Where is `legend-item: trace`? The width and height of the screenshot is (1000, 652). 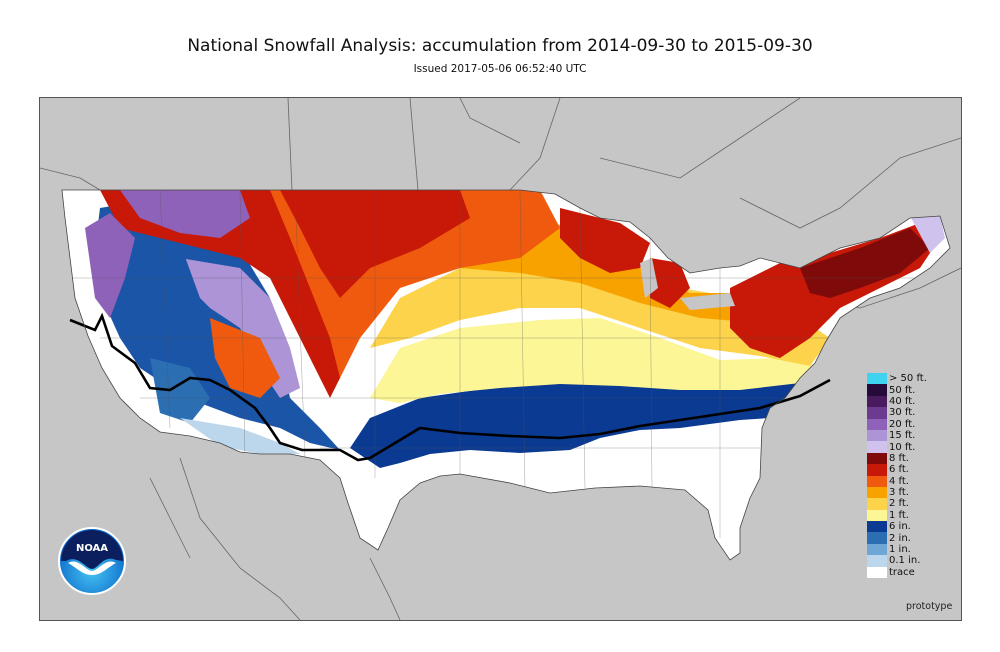
legend-item: trace is located at coordinates (902, 572).